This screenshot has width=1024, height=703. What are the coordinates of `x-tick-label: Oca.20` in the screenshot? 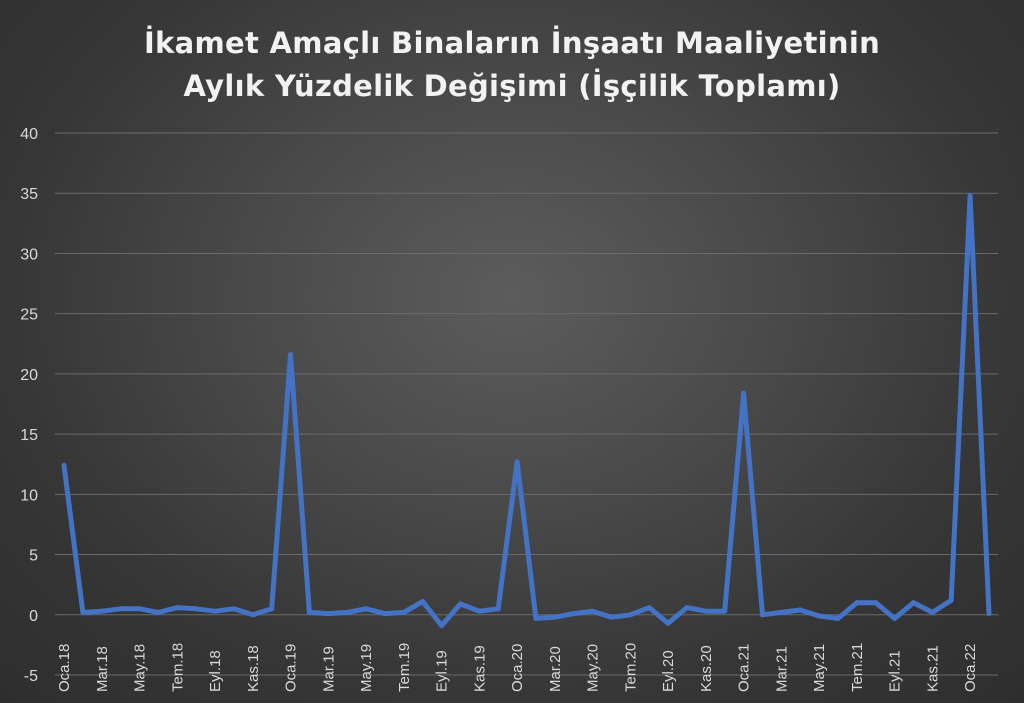 It's located at (517, 668).